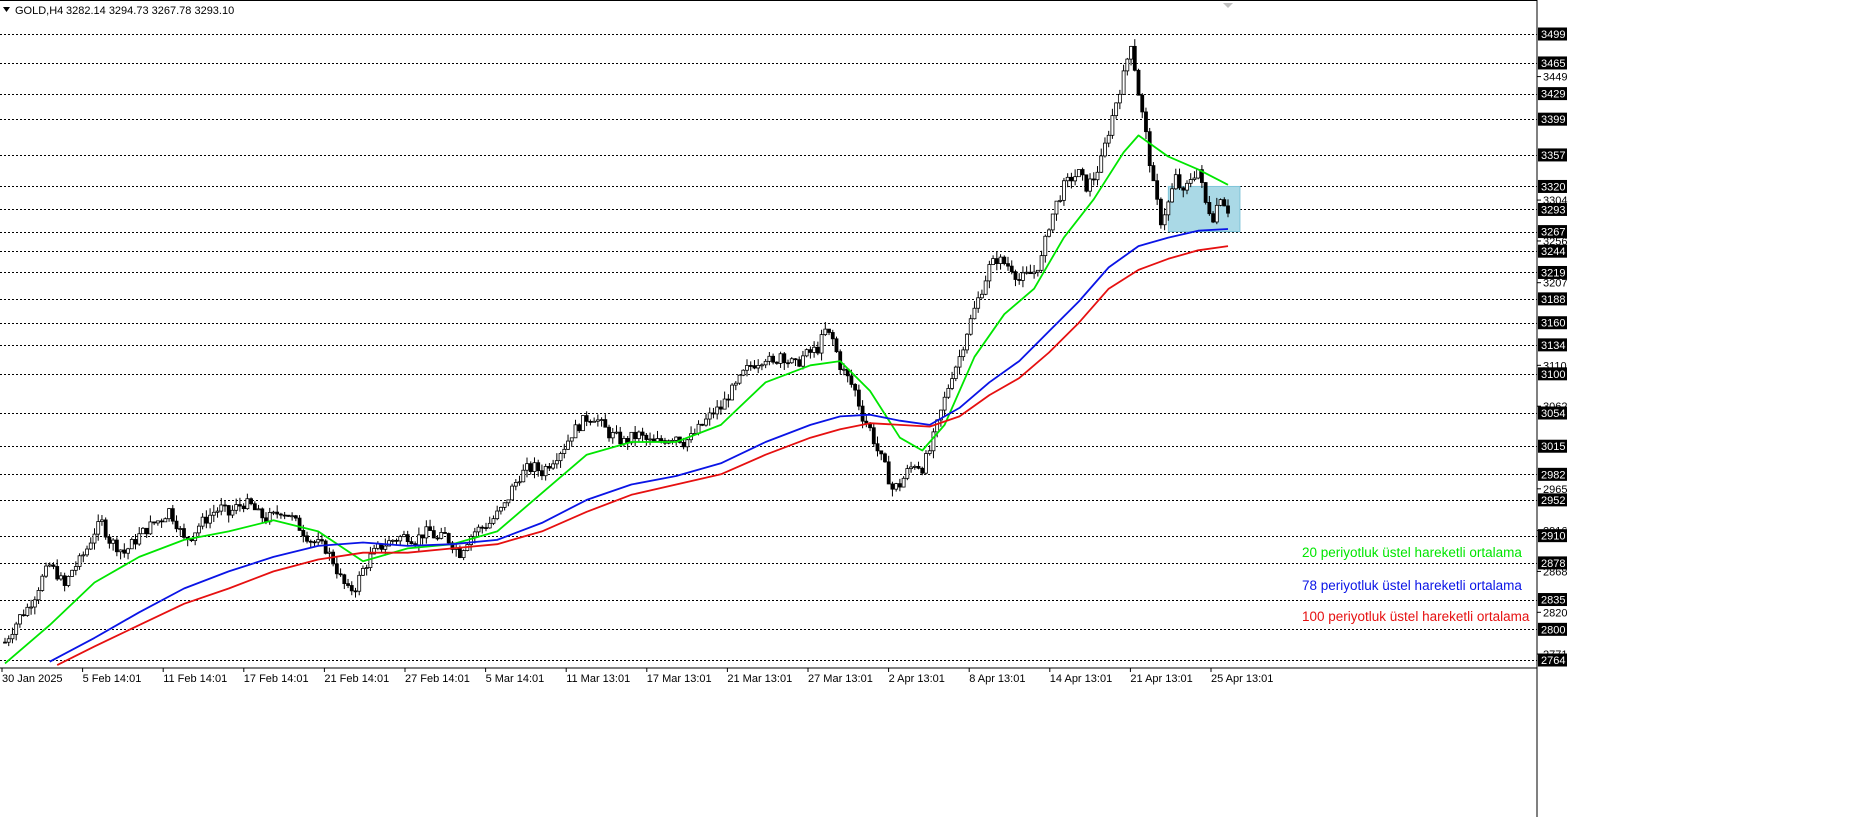 The height and width of the screenshot is (817, 1867). Describe the element at coordinates (1228, 5) in the screenshot. I see `shift-marker-icon` at that location.